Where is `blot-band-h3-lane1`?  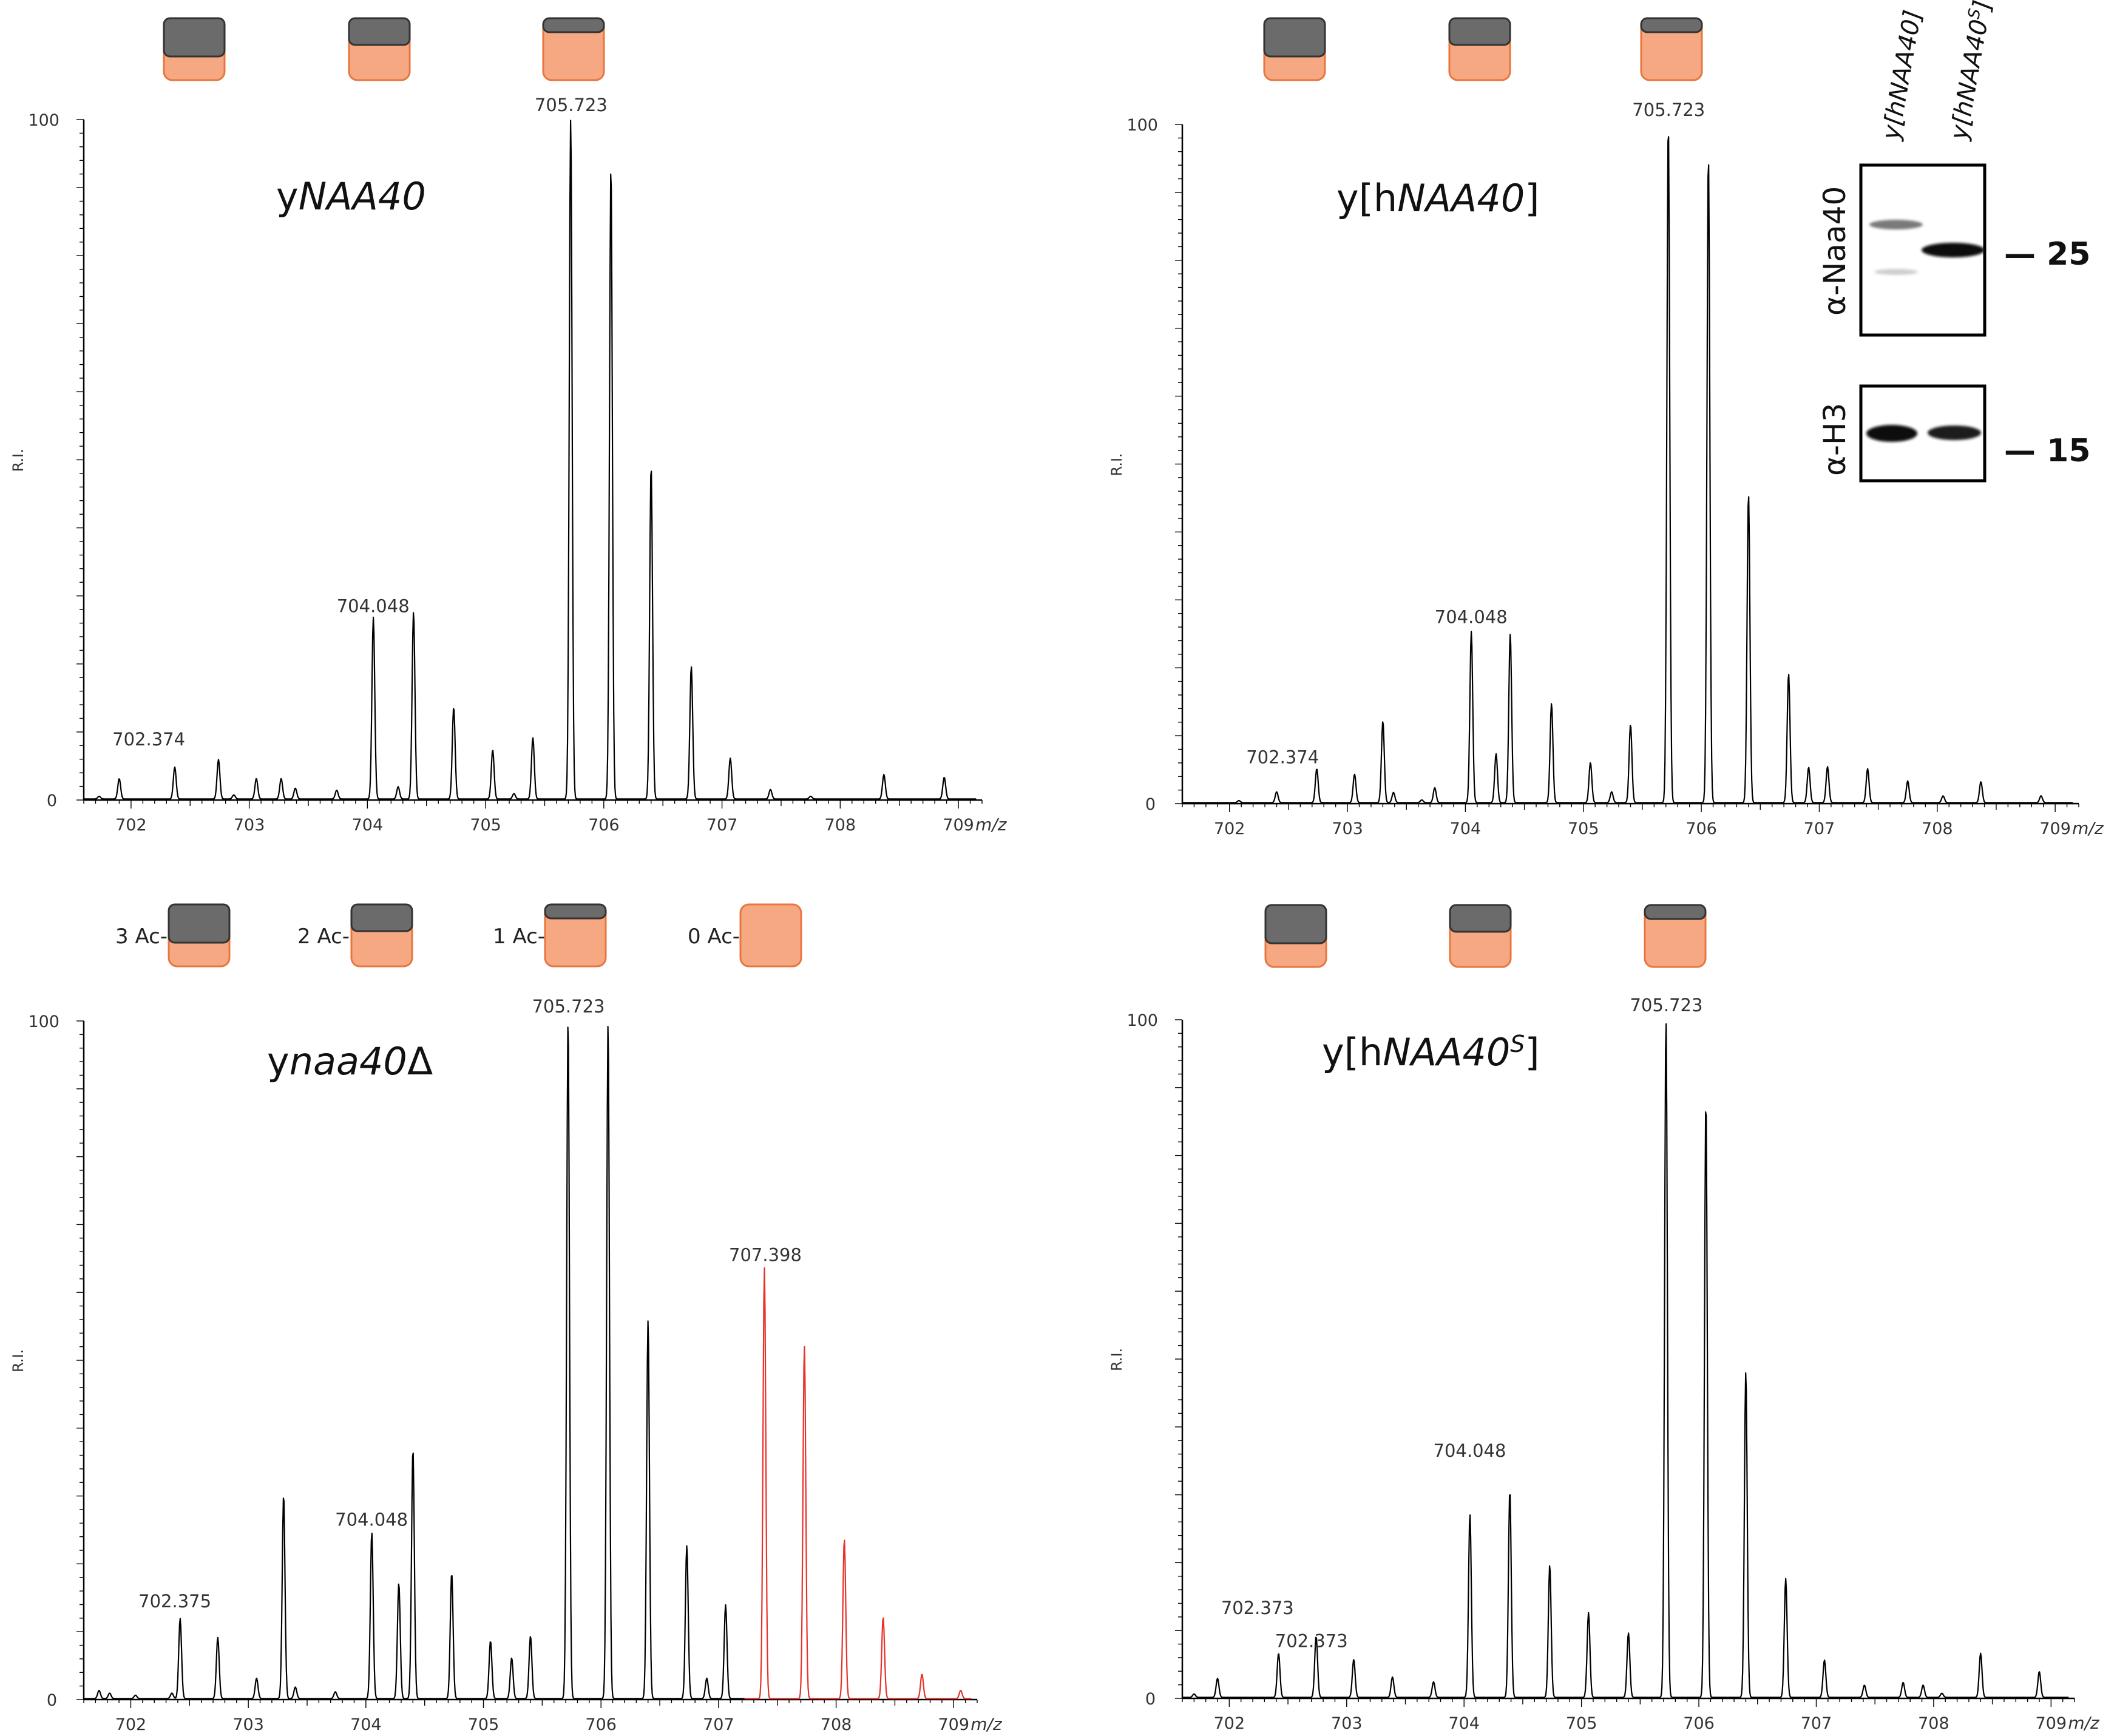
blot-band-h3-lane1 is located at coordinates (1891, 433).